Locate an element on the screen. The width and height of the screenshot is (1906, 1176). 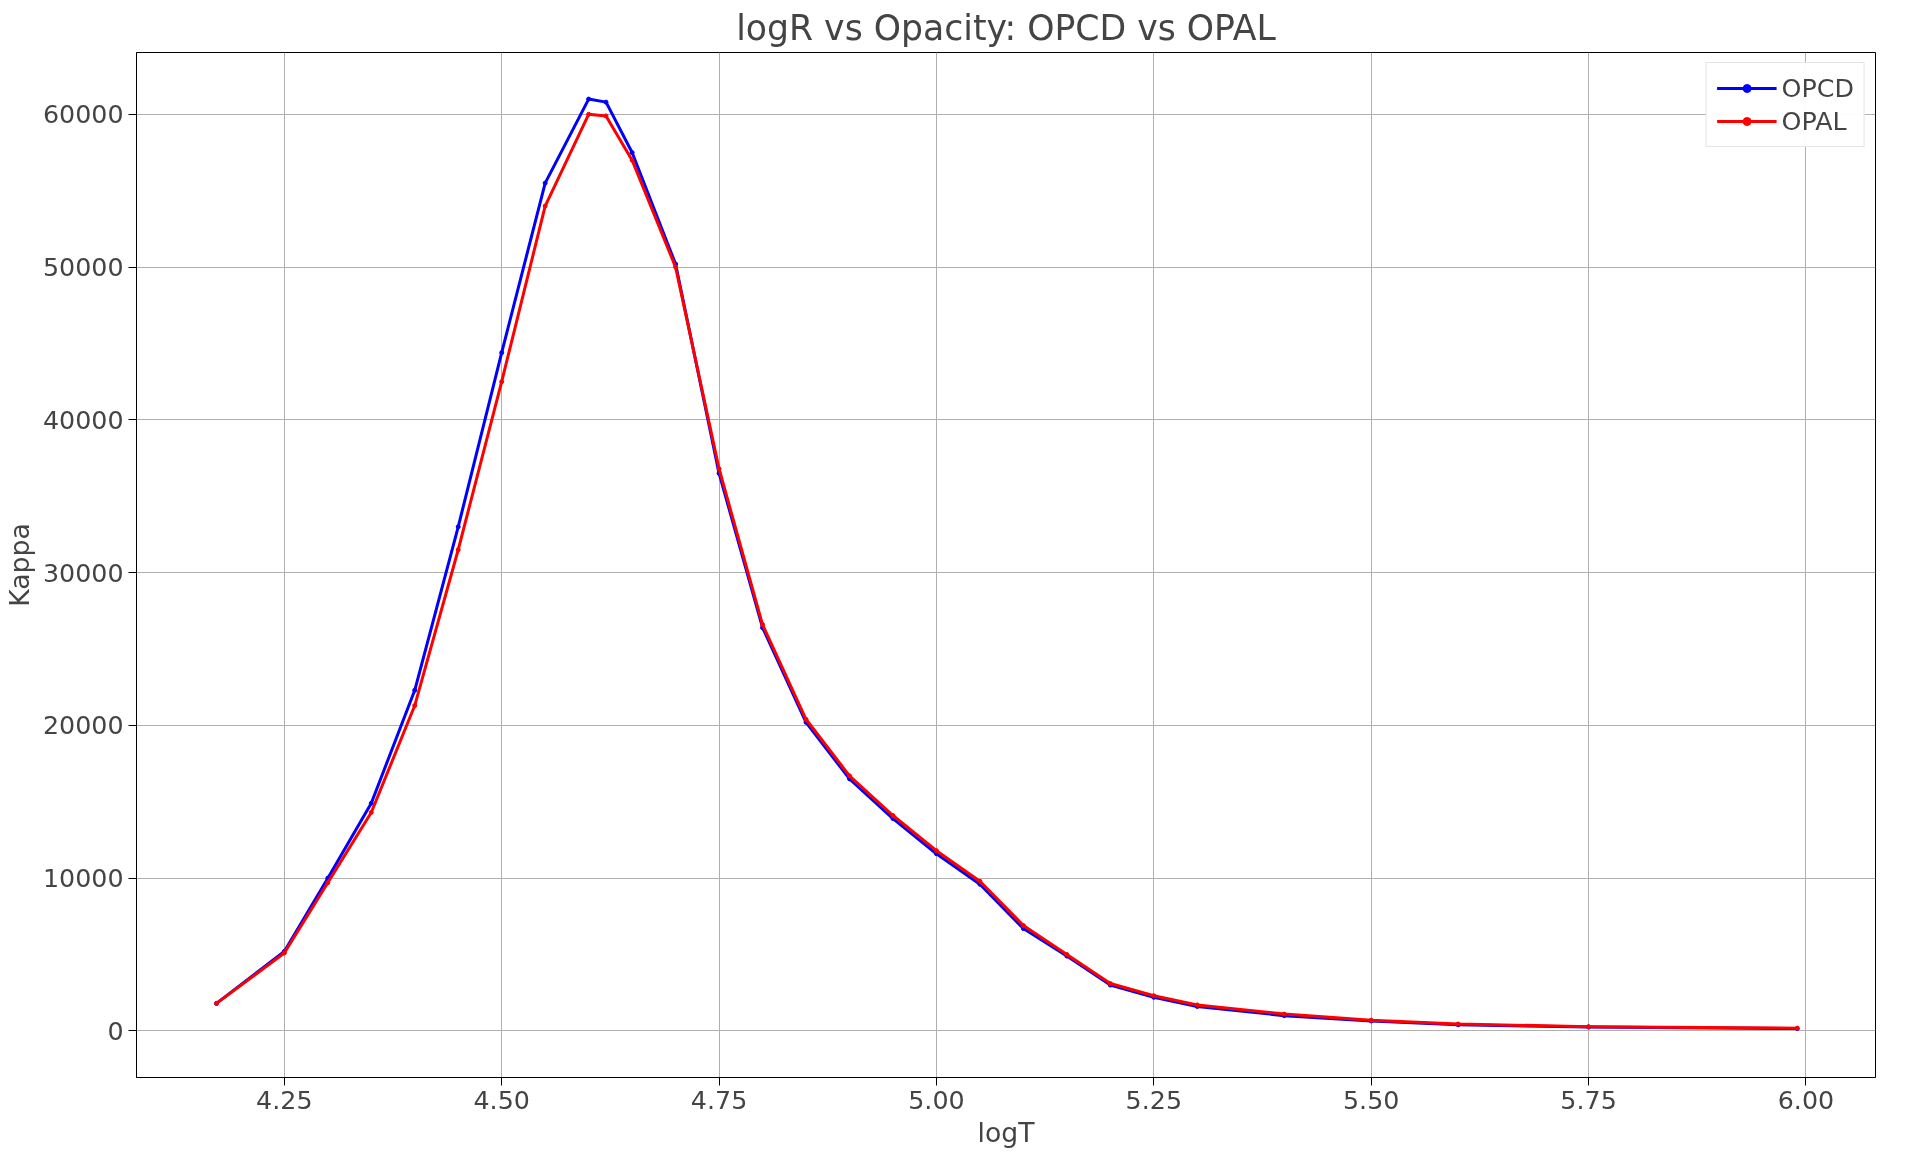
y-tick-label: 30000 is located at coordinates (83, 572).